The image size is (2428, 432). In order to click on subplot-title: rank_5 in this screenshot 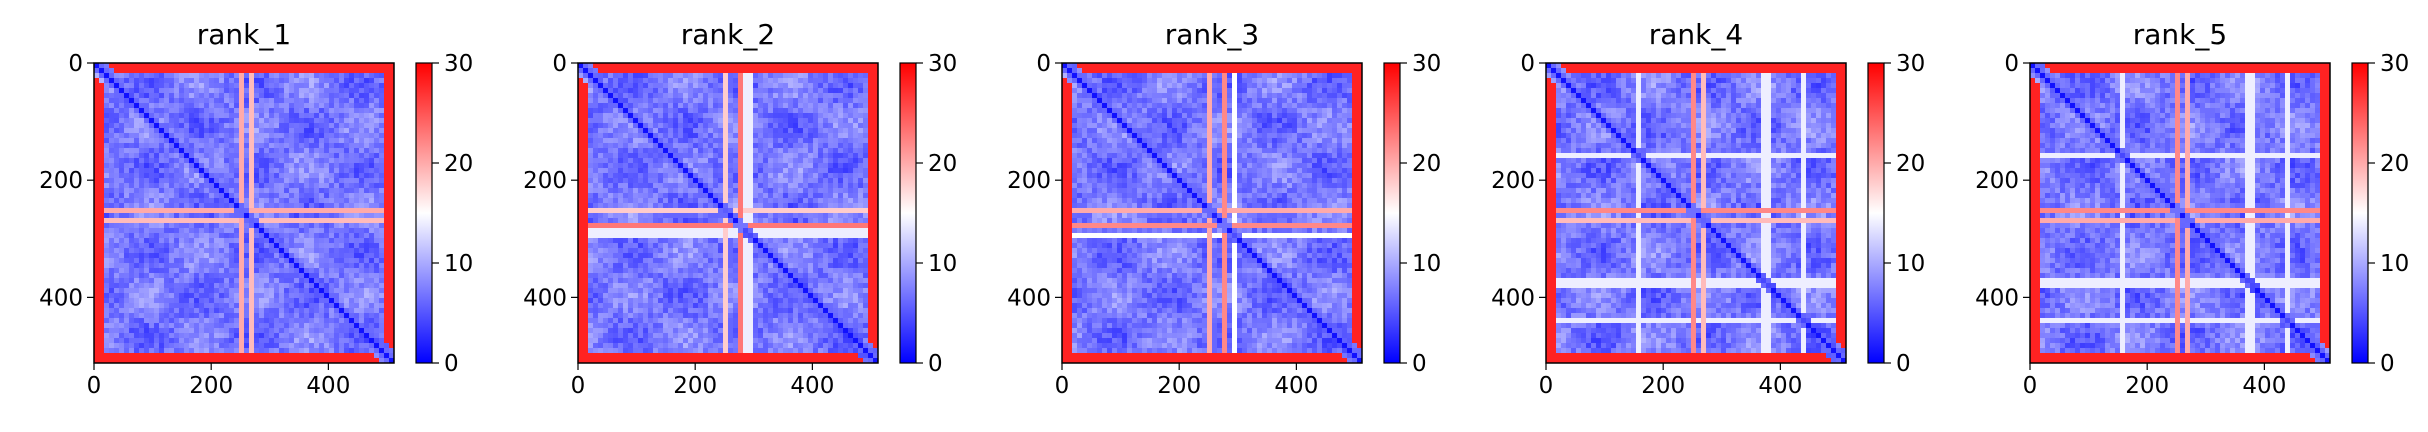, I will do `click(2180, 34)`.